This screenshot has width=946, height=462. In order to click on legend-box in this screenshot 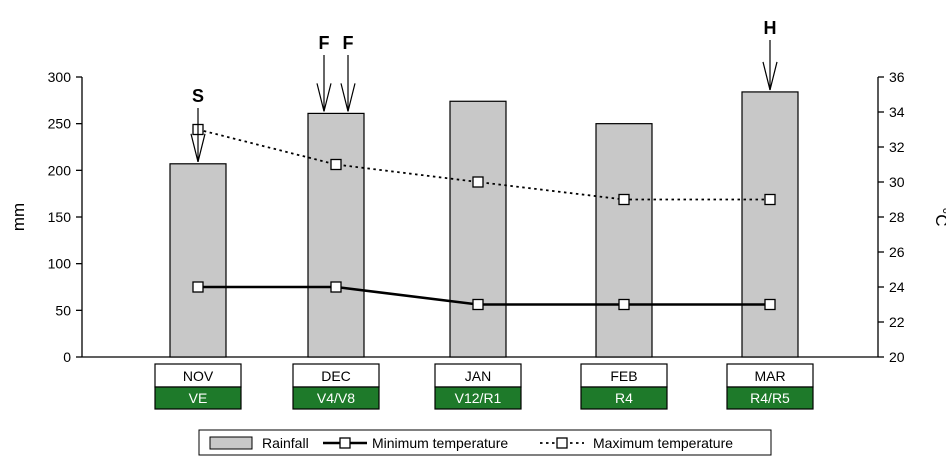, I will do `click(485, 442)`.